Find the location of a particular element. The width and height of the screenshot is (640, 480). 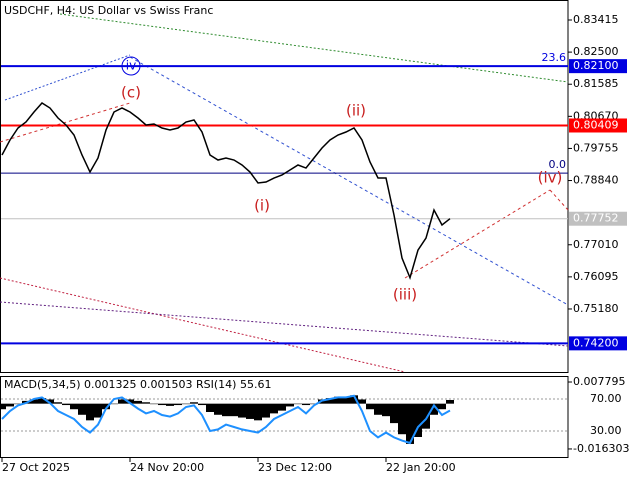

y-tick-label: 0.82500 is located at coordinates (596, 51).